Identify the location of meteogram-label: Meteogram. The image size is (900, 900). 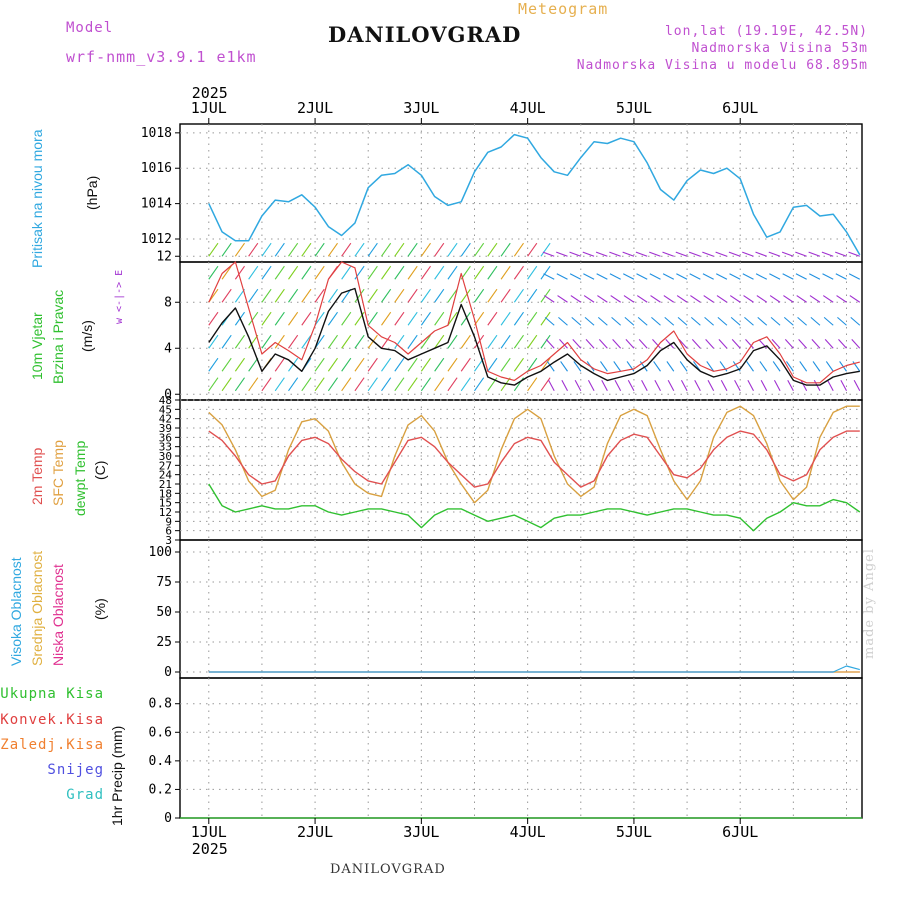
(563, 9).